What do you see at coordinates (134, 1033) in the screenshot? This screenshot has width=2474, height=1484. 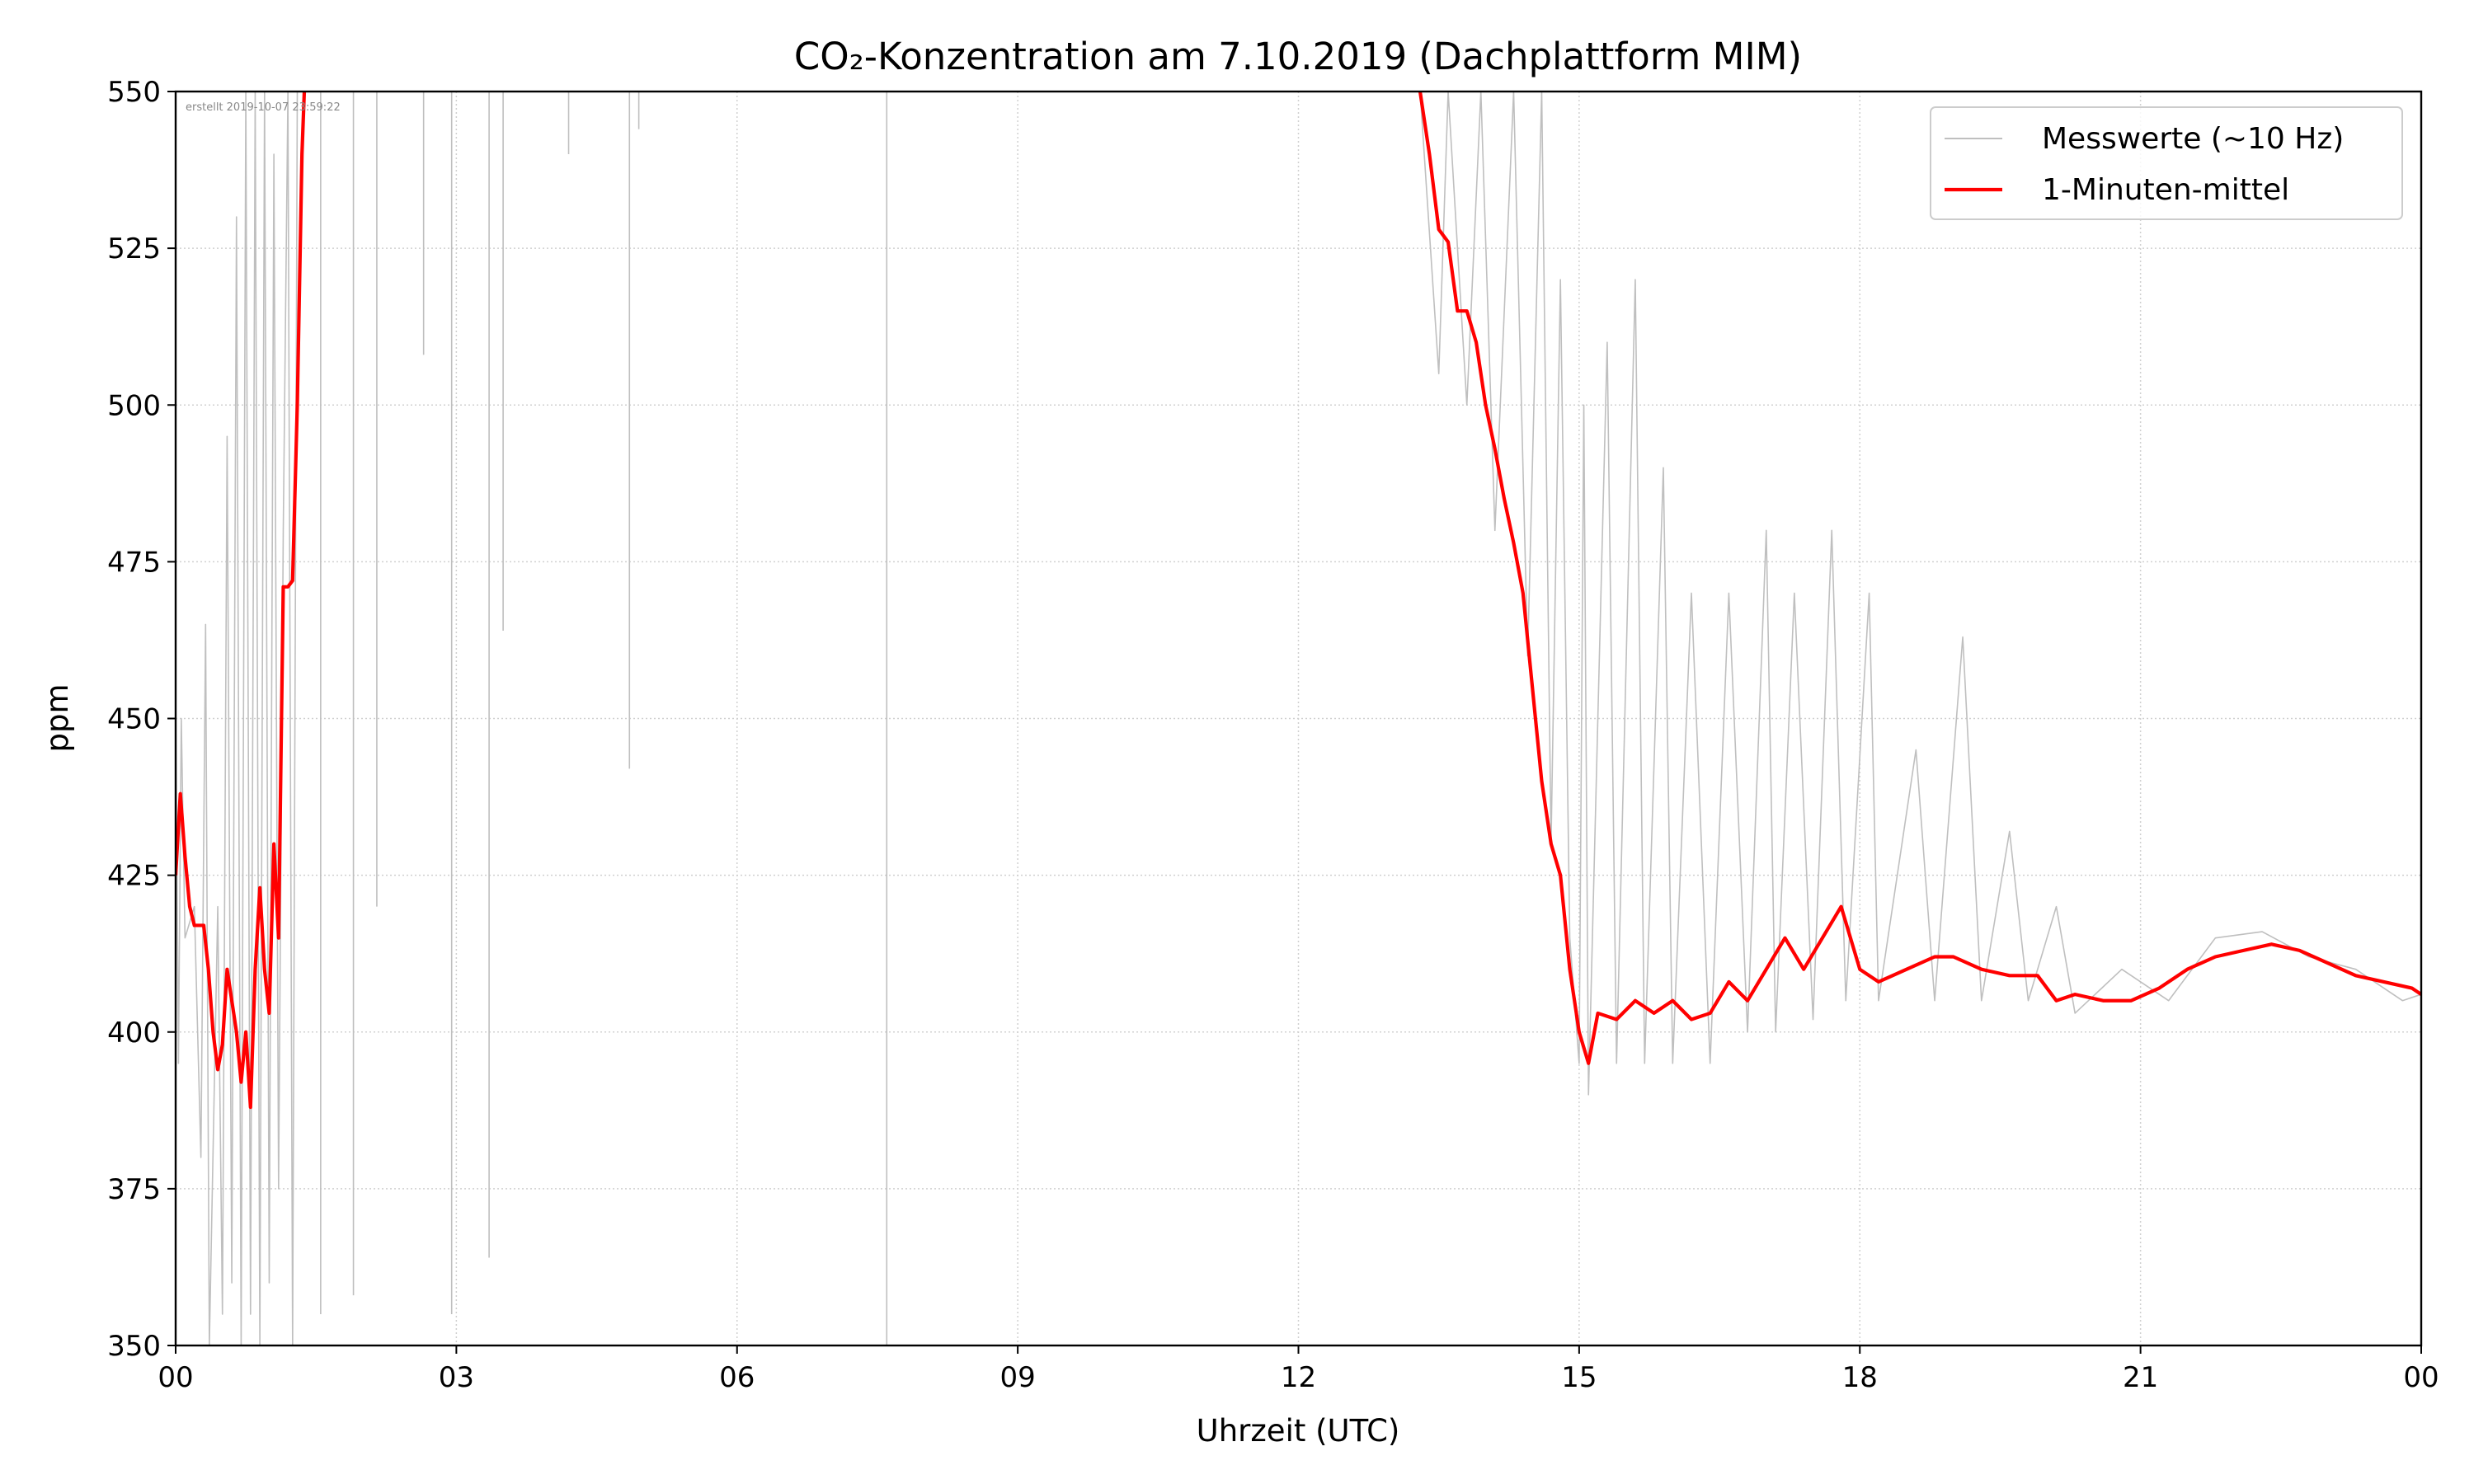 I see `y-tick-label: 400` at bounding box center [134, 1033].